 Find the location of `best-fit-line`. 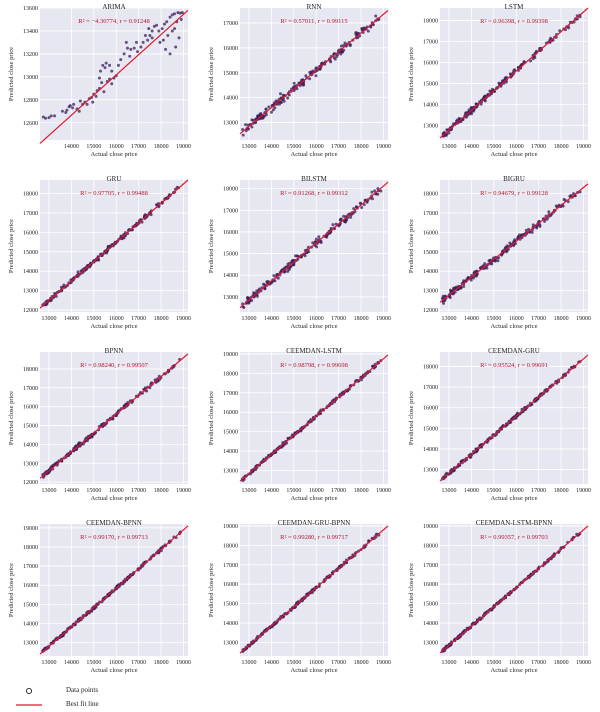

best-fit-line is located at coordinates (314, 418).